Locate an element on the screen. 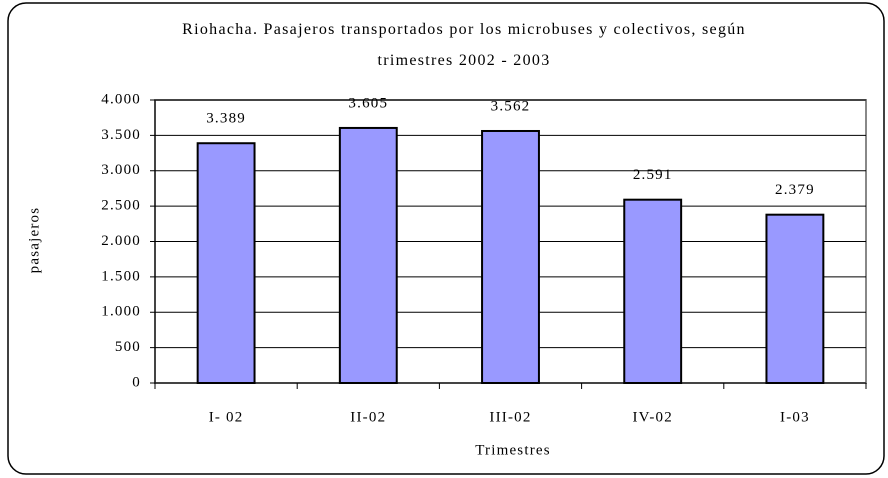  y-axis-title: pasajeros is located at coordinates (34, 240).